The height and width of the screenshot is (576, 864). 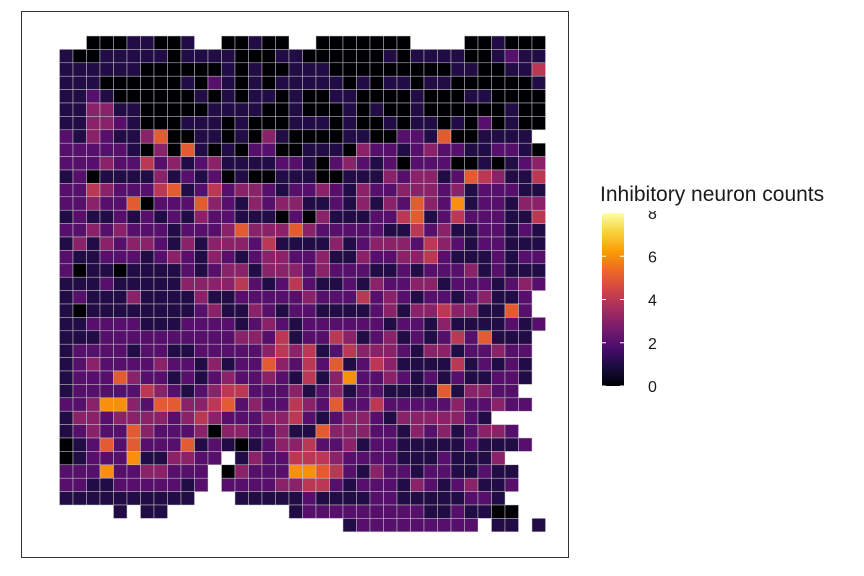 What do you see at coordinates (629, 303) in the screenshot?
I see `legend-colorbar: 0 2 4 6 8` at bounding box center [629, 303].